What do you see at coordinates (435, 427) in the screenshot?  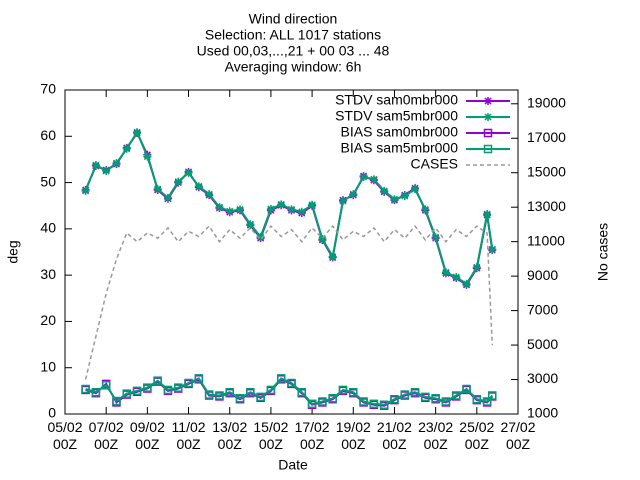 I see `x-tick-label-line: 23/02` at bounding box center [435, 427].